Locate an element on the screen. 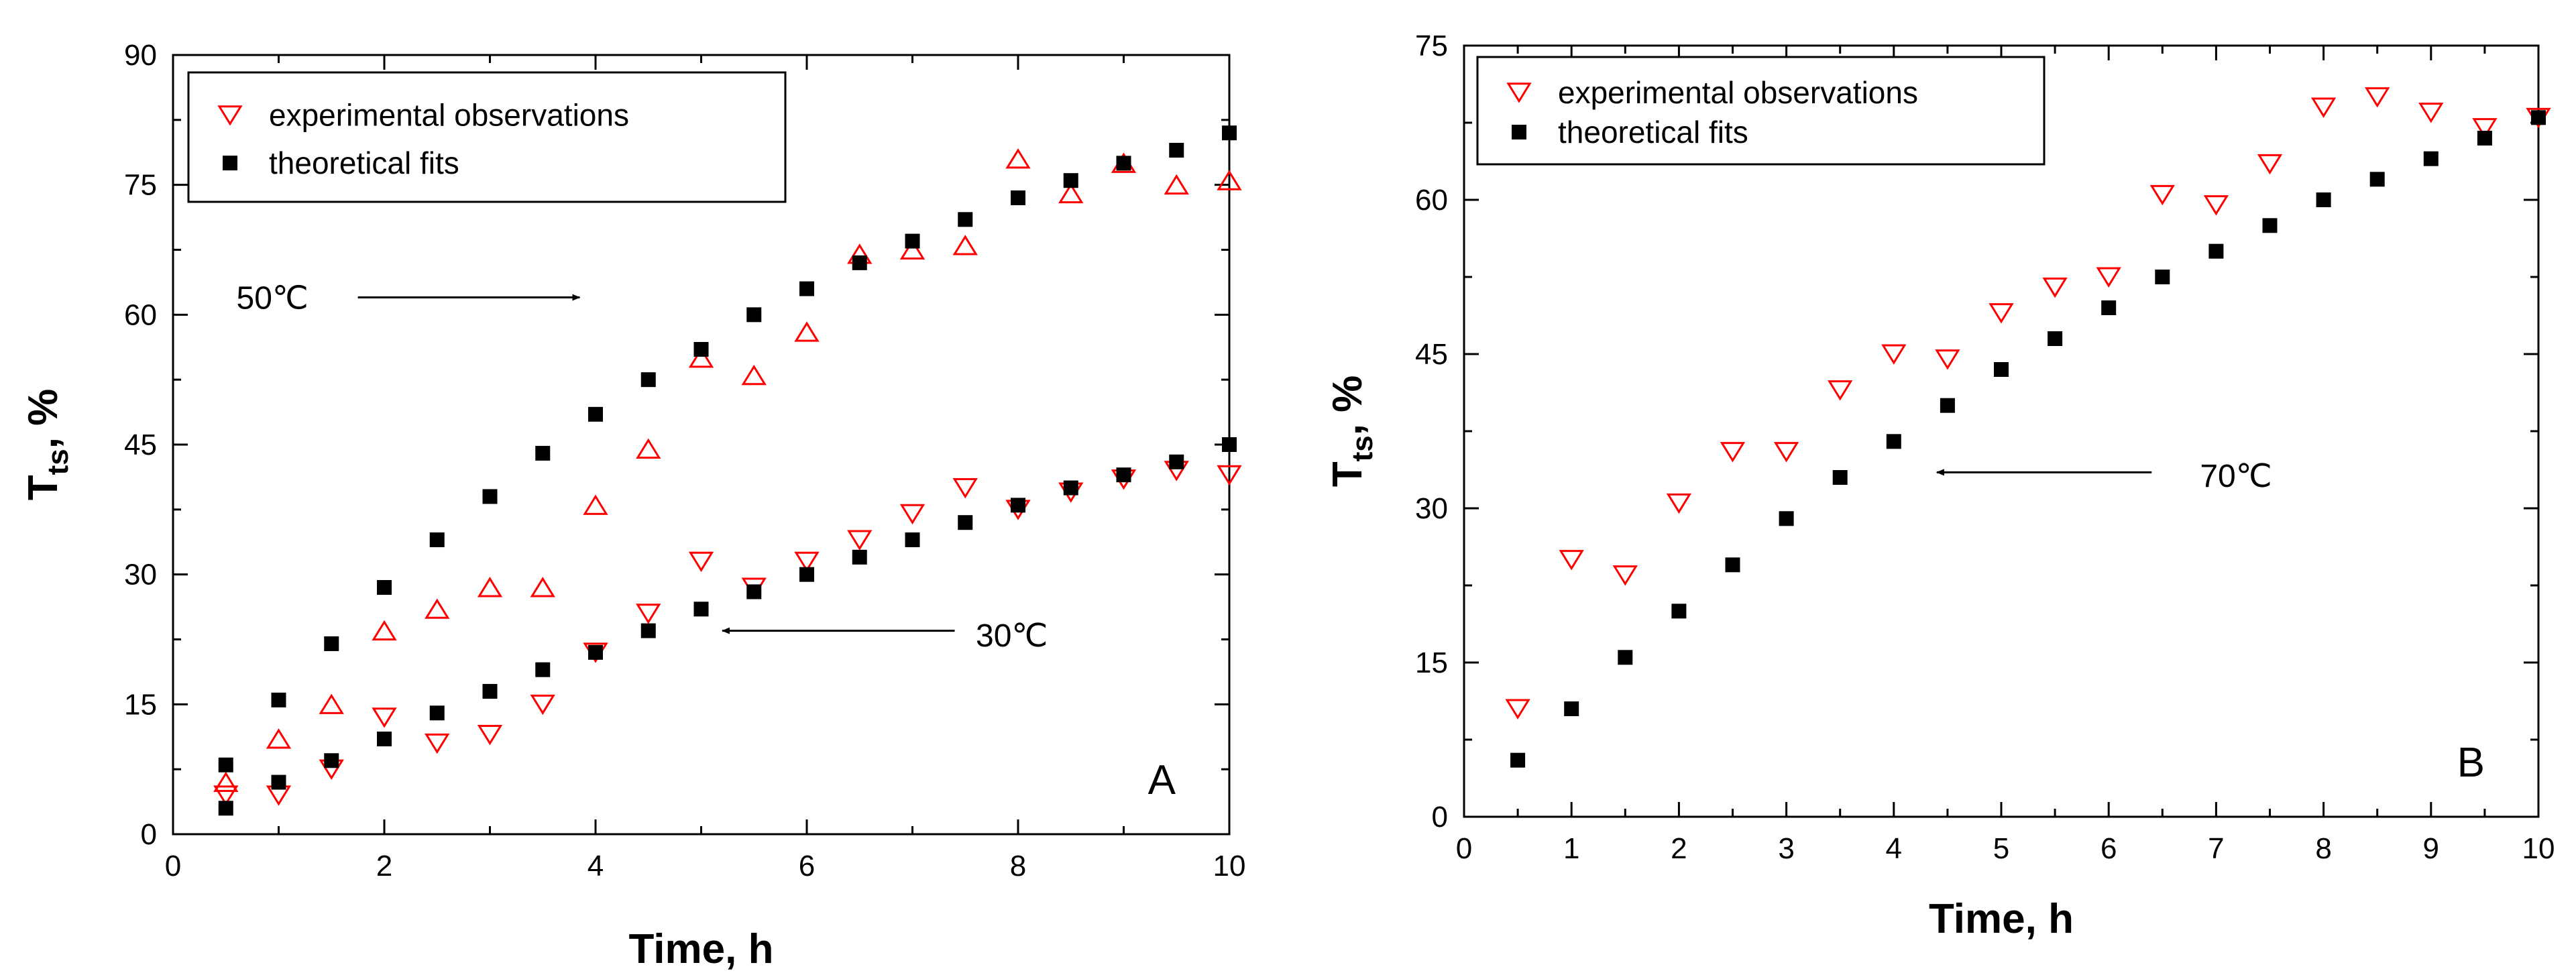  legend-label: experimental observations is located at coordinates (1738, 92).